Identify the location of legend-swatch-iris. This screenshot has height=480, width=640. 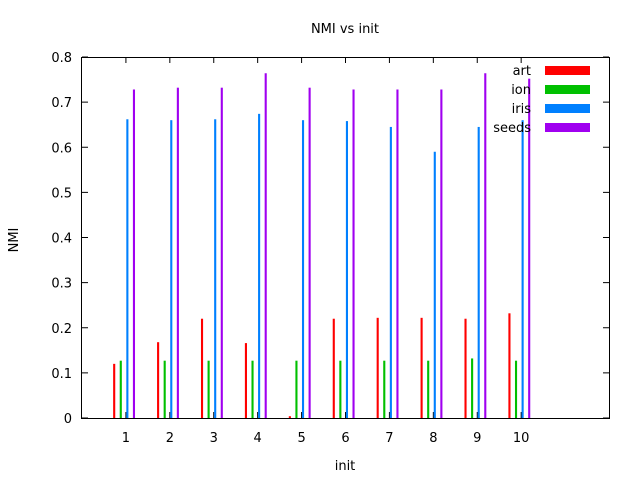
(567, 108).